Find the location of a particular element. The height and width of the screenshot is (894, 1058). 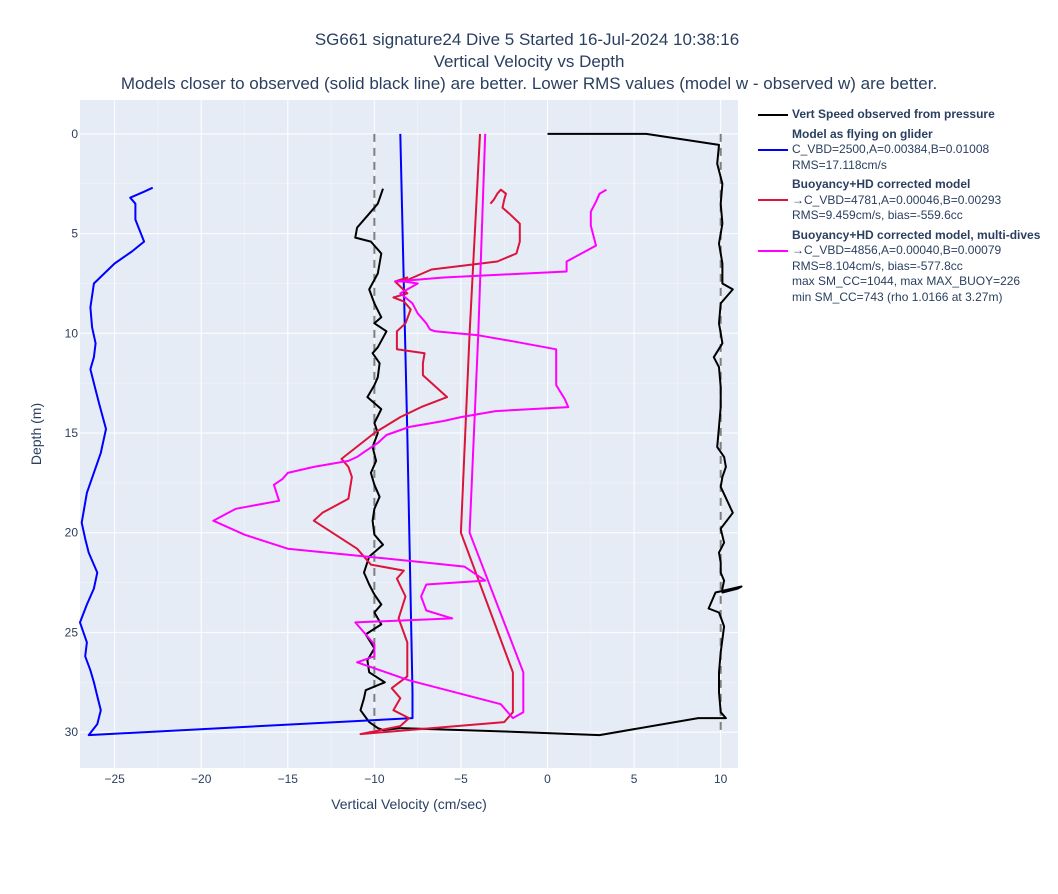

legend-series-name: Buoyancy+HD corrected model, multi-dives is located at coordinates (916, 234).